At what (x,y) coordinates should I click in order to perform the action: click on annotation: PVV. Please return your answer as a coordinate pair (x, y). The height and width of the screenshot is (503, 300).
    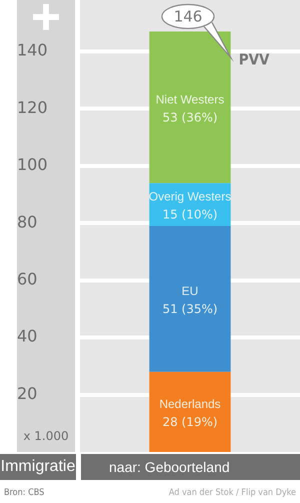
    Looking at the image, I should click on (254, 59).